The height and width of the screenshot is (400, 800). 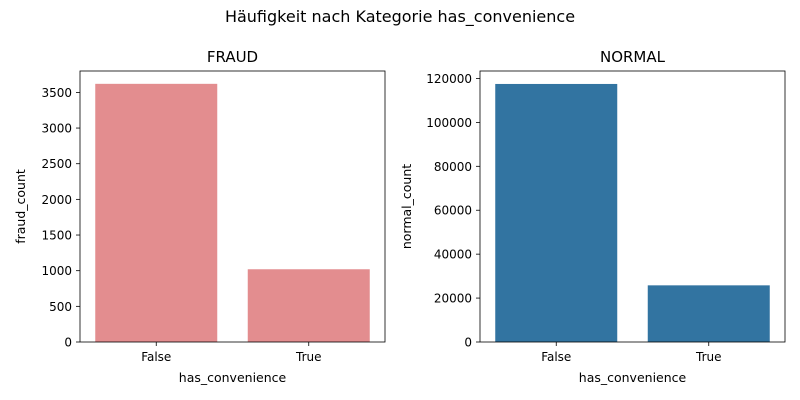 I want to click on fraud-y-tick-label: 0, so click(x=68, y=343).